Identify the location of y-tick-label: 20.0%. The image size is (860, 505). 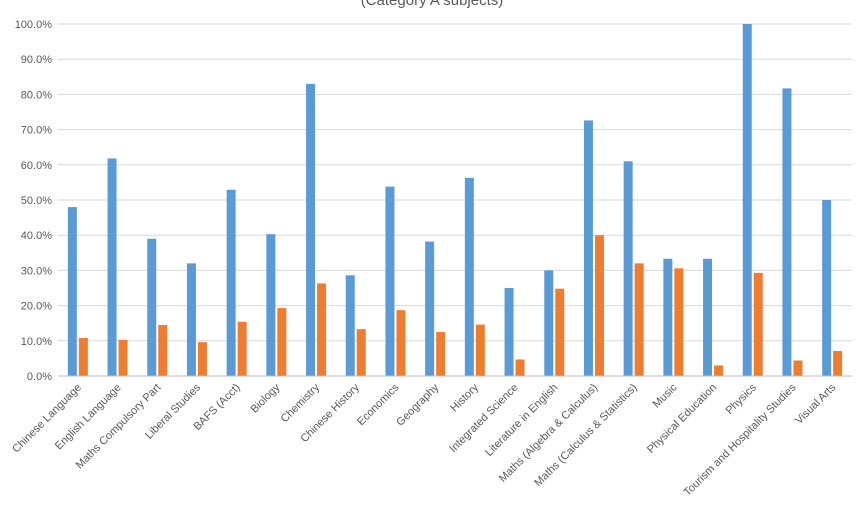
(36, 307).